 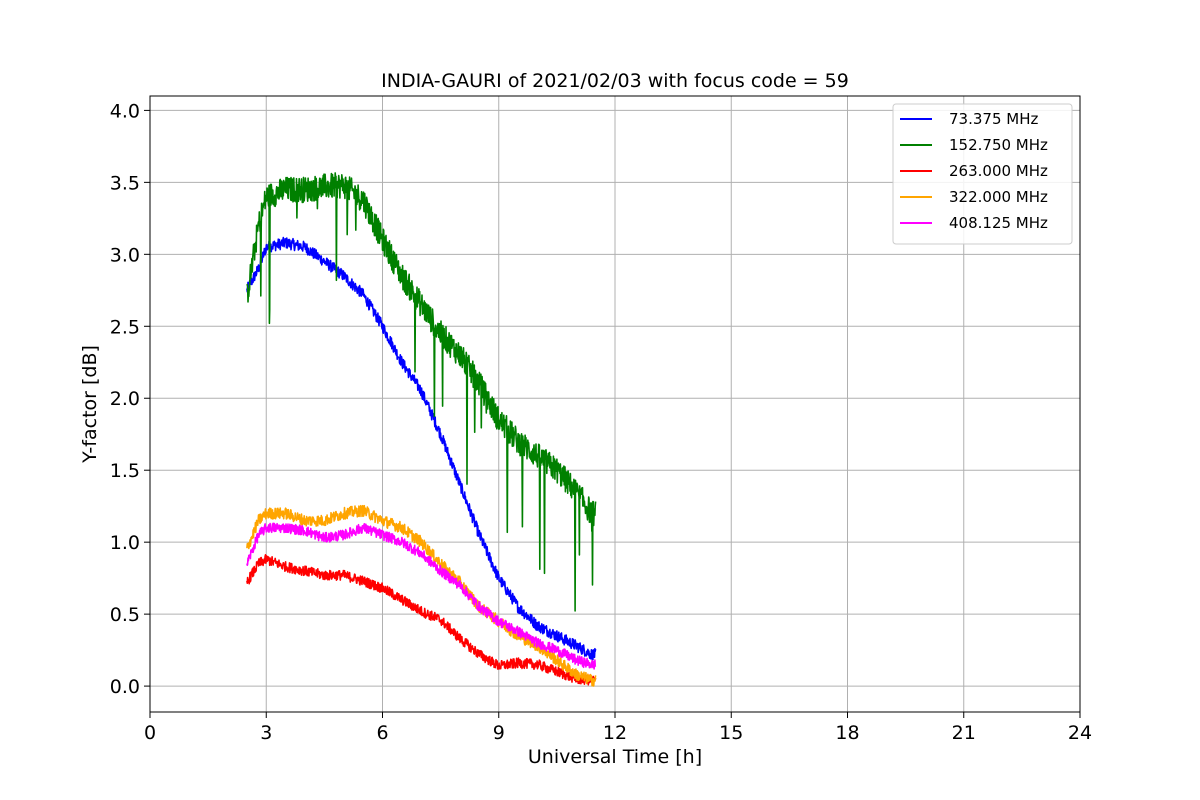 I want to click on legend-entry-label: 263.000 MHz, so click(x=998, y=171).